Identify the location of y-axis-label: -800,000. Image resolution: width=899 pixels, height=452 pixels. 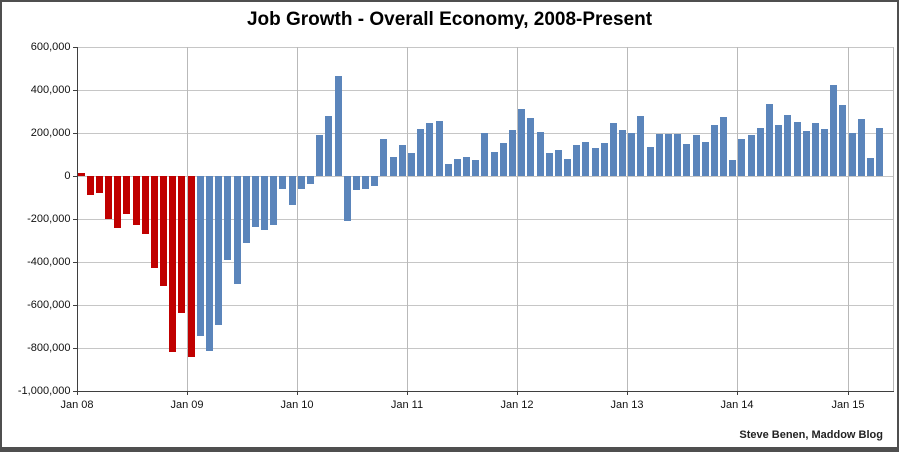
(49, 348).